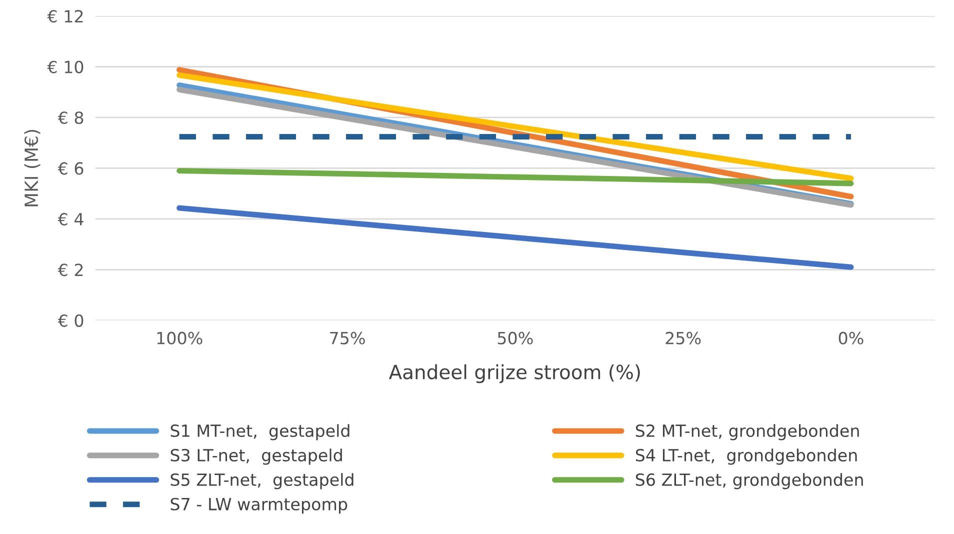 This screenshot has height=534, width=954. What do you see at coordinates (747, 432) in the screenshot?
I see `legend-label: S2 MT-net, grondgebonden` at bounding box center [747, 432].